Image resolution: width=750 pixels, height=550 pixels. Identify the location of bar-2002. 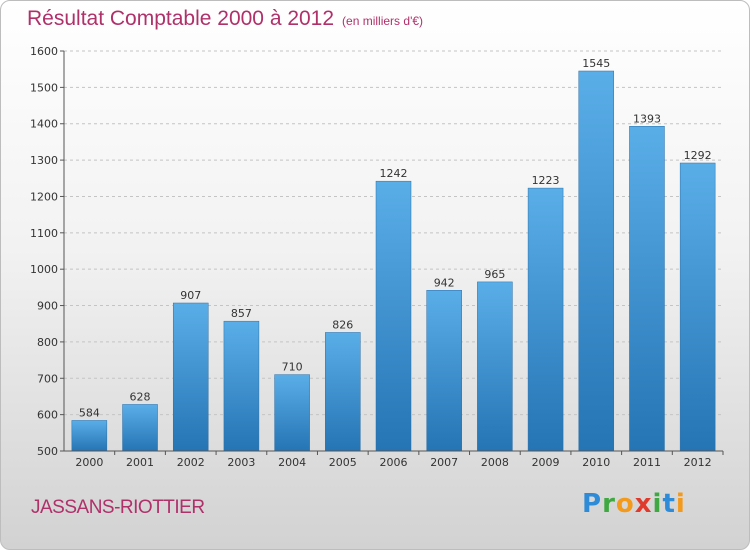
(190, 377).